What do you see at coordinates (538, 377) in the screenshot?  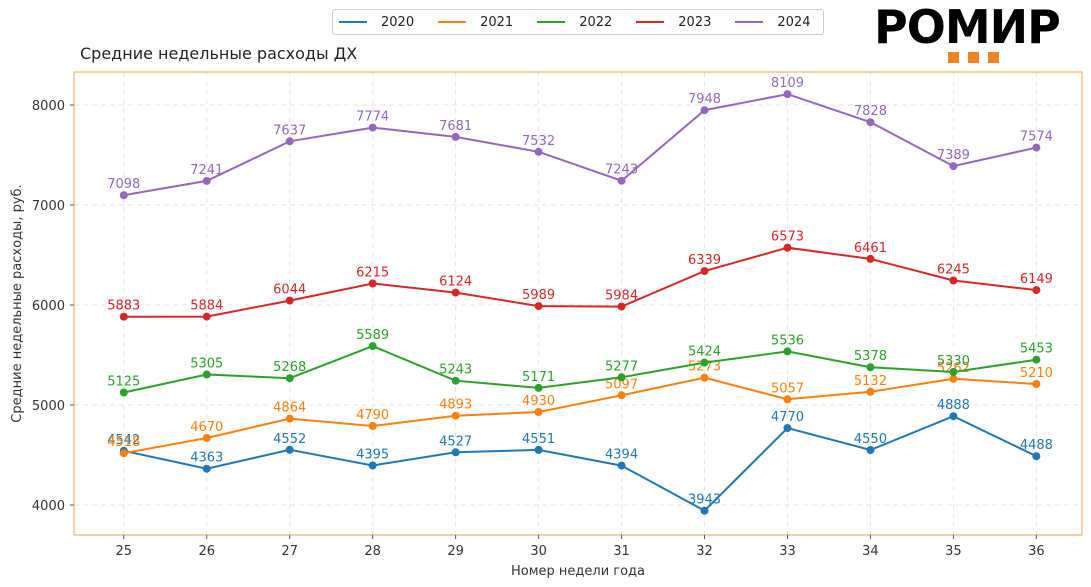 I see `data-label: 5171` at bounding box center [538, 377].